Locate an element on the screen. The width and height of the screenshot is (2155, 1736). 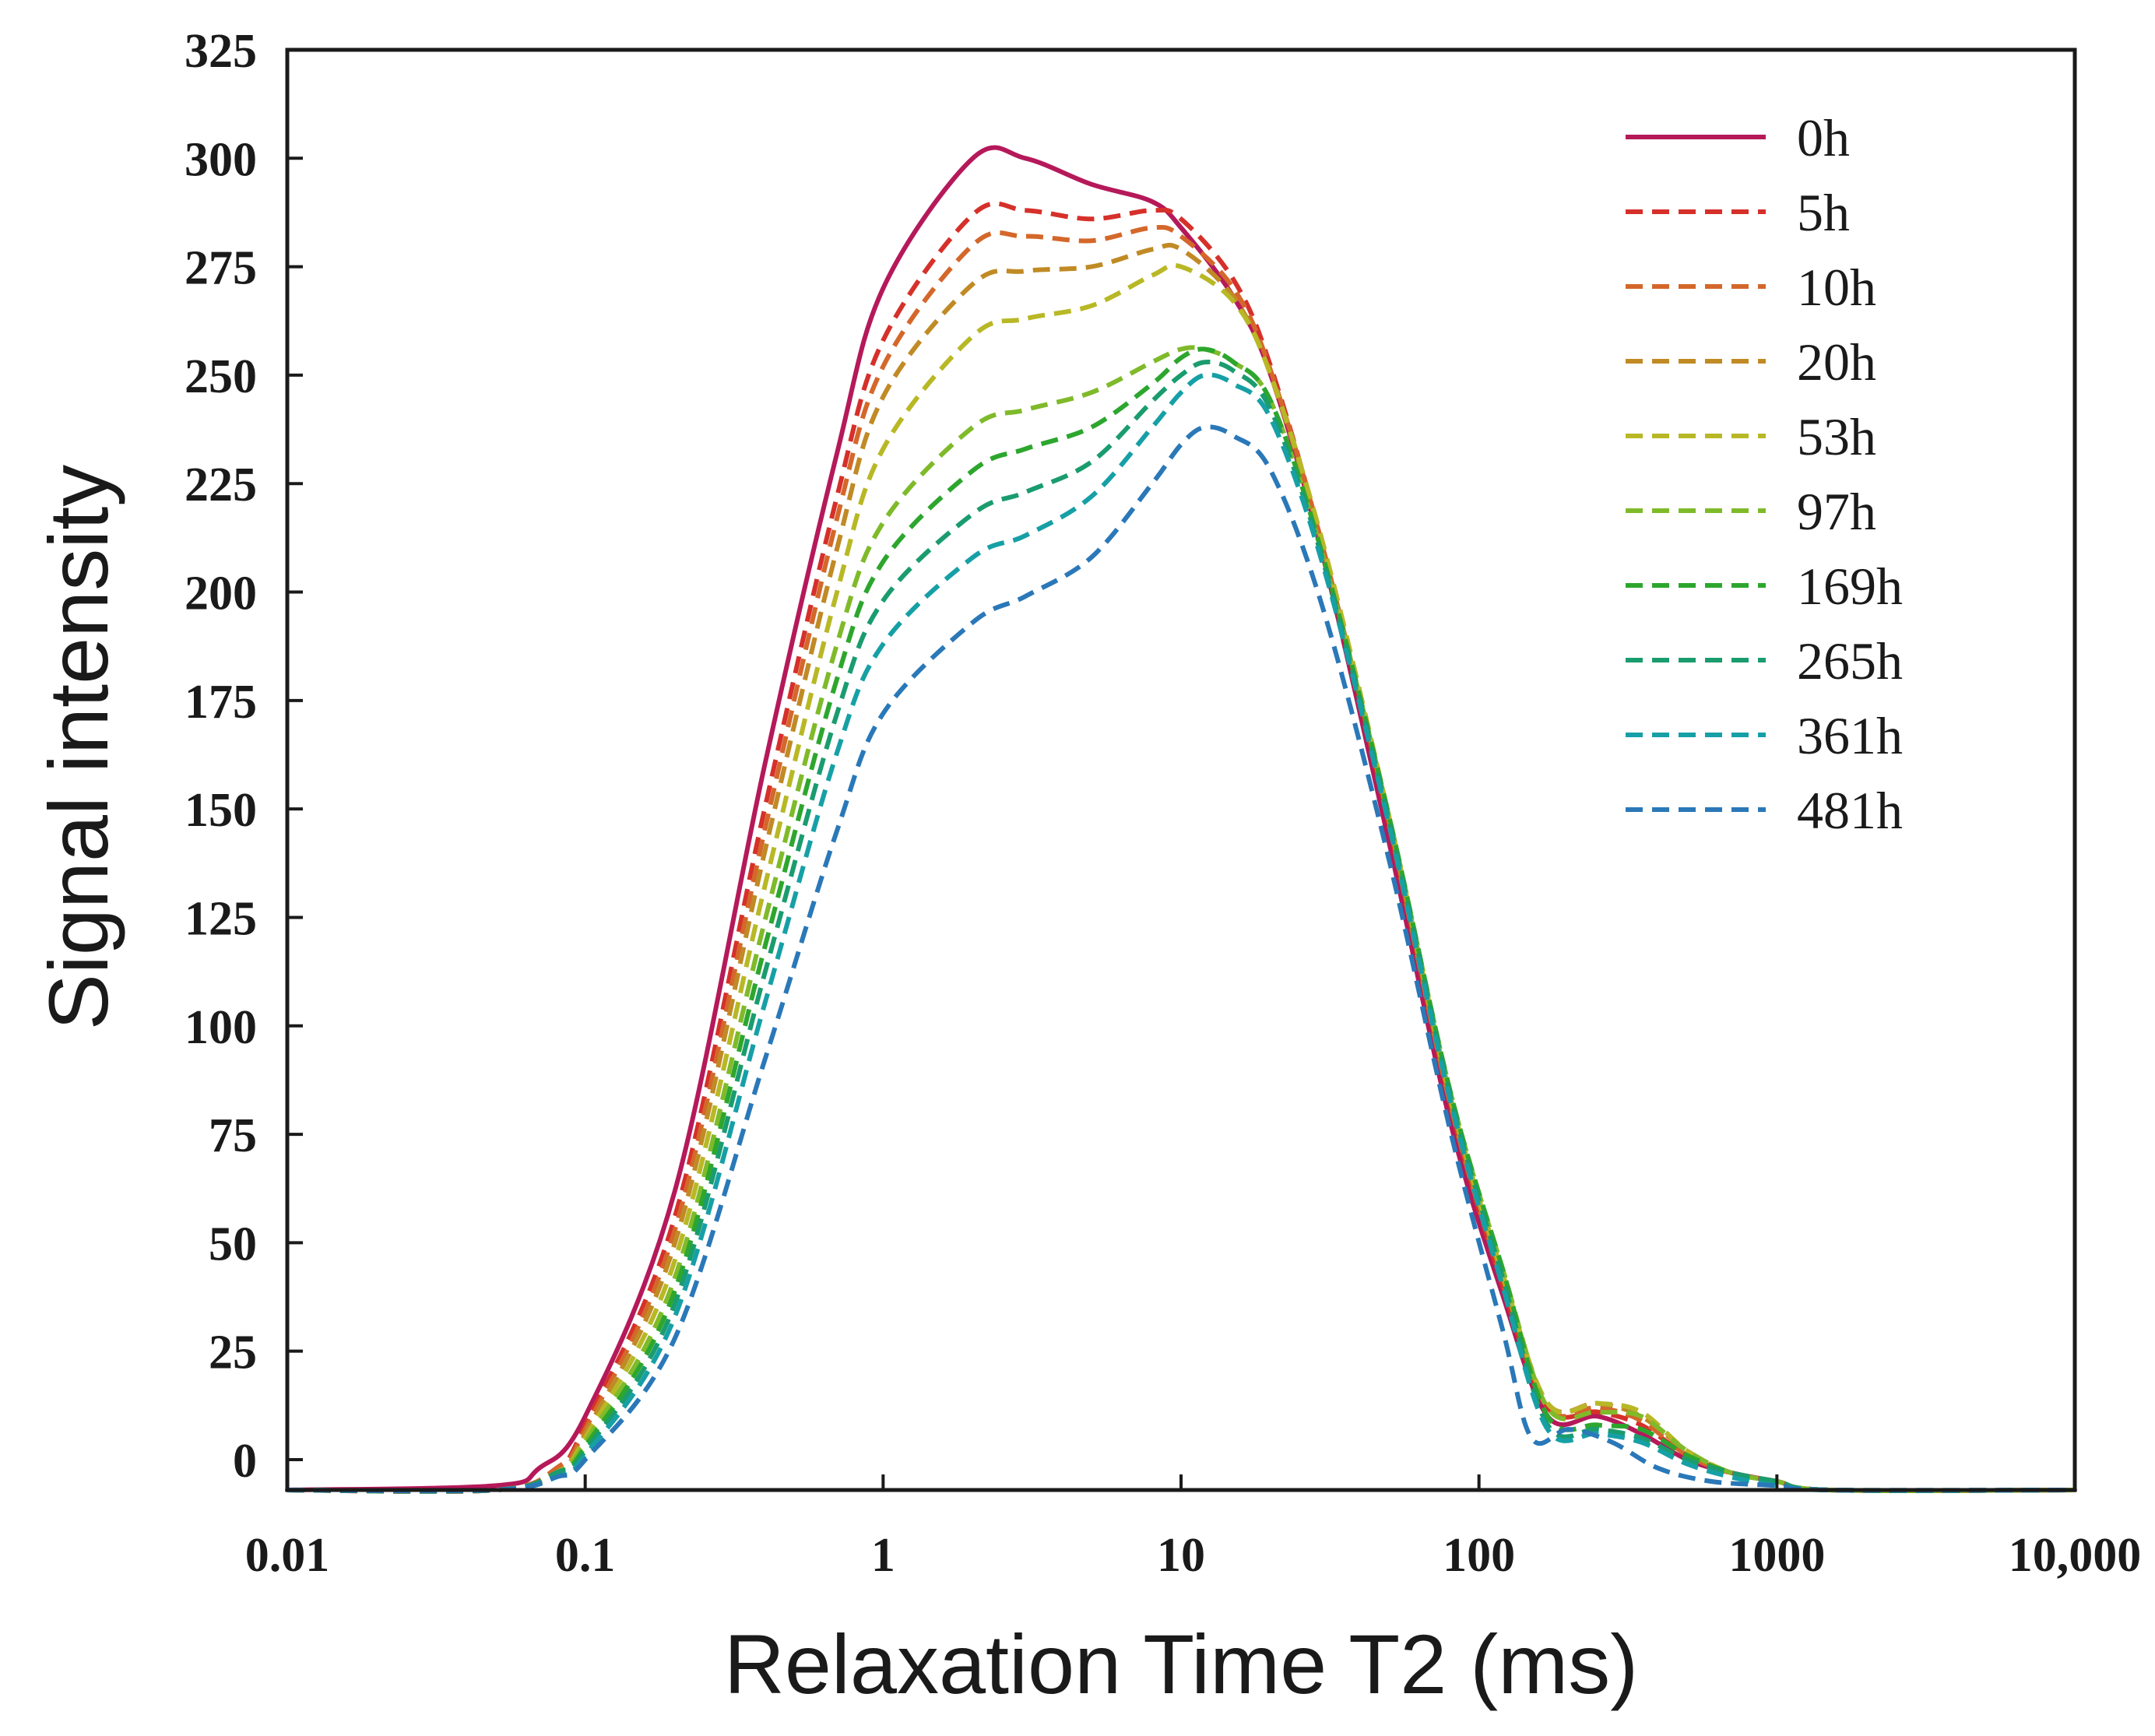
y-tick-label: 75 is located at coordinates (233, 1135).